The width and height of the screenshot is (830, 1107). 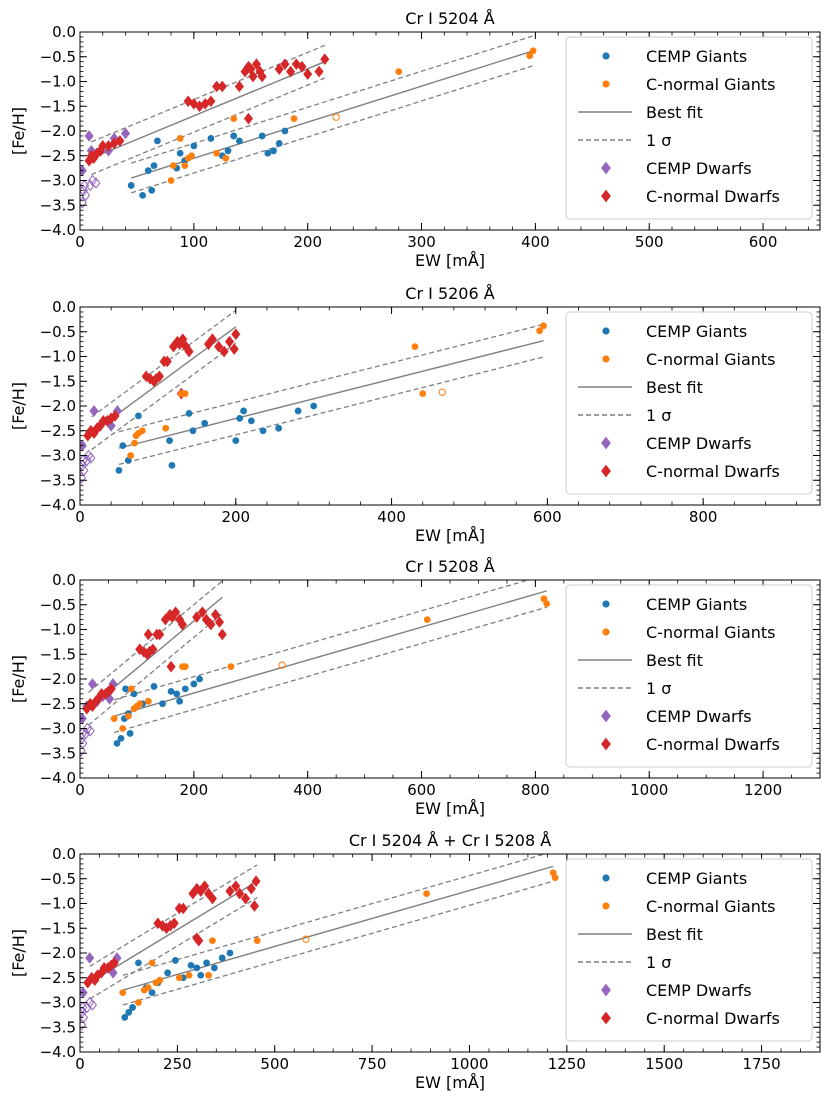 What do you see at coordinates (58, 630) in the screenshot?
I see `y-tick-label: −1.0` at bounding box center [58, 630].